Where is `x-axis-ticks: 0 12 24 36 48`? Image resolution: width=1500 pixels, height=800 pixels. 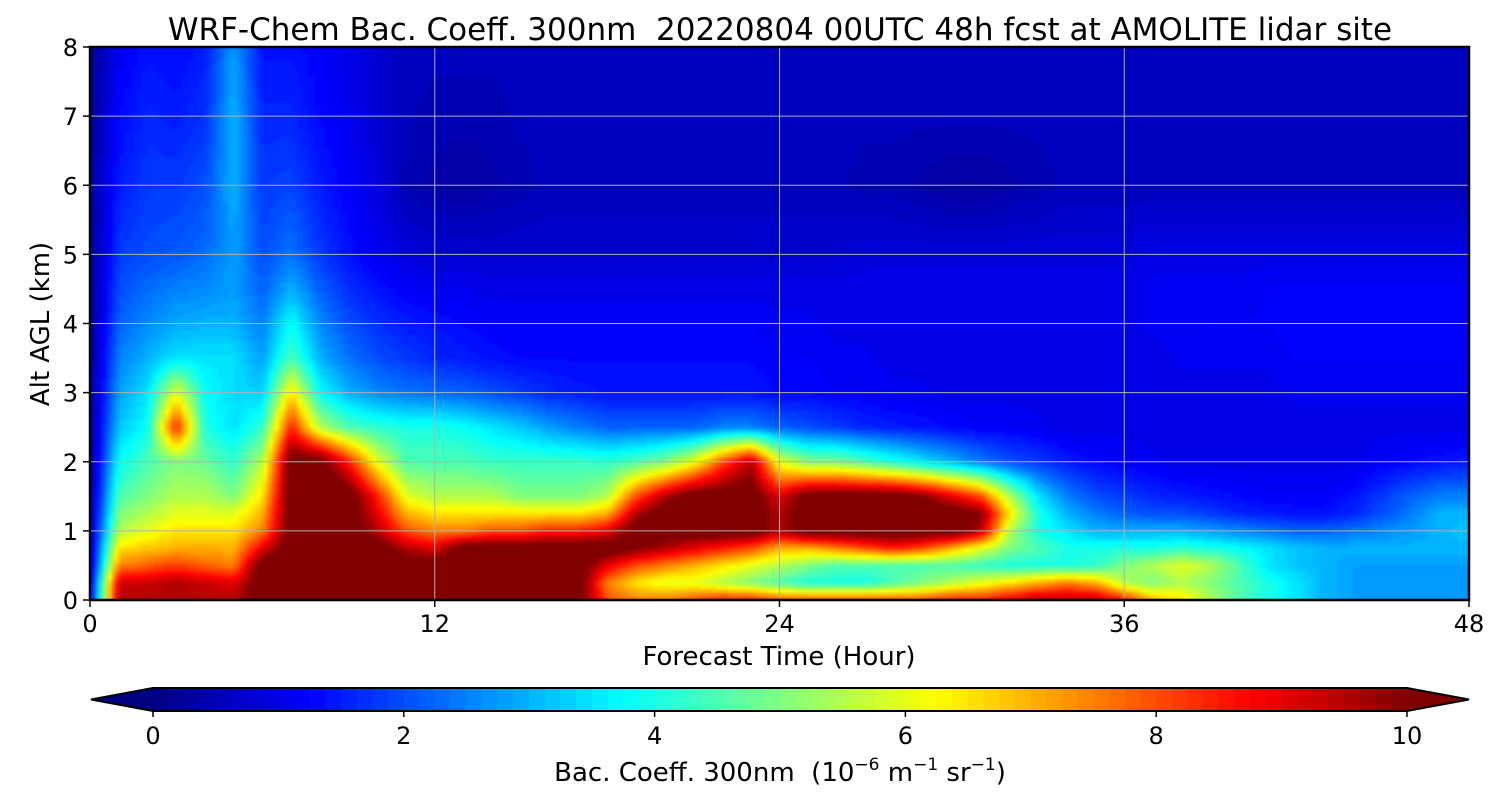
x-axis-ticks: 0 12 24 36 48 is located at coordinates (783, 619).